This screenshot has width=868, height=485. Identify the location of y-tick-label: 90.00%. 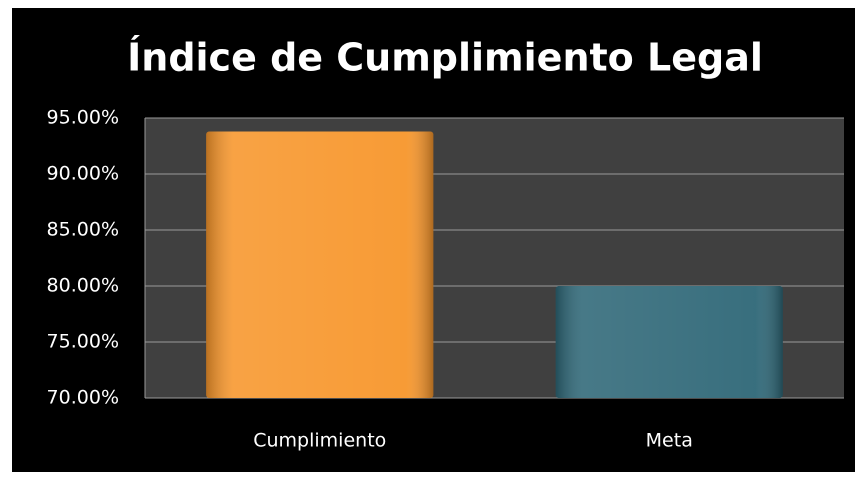
(83, 174).